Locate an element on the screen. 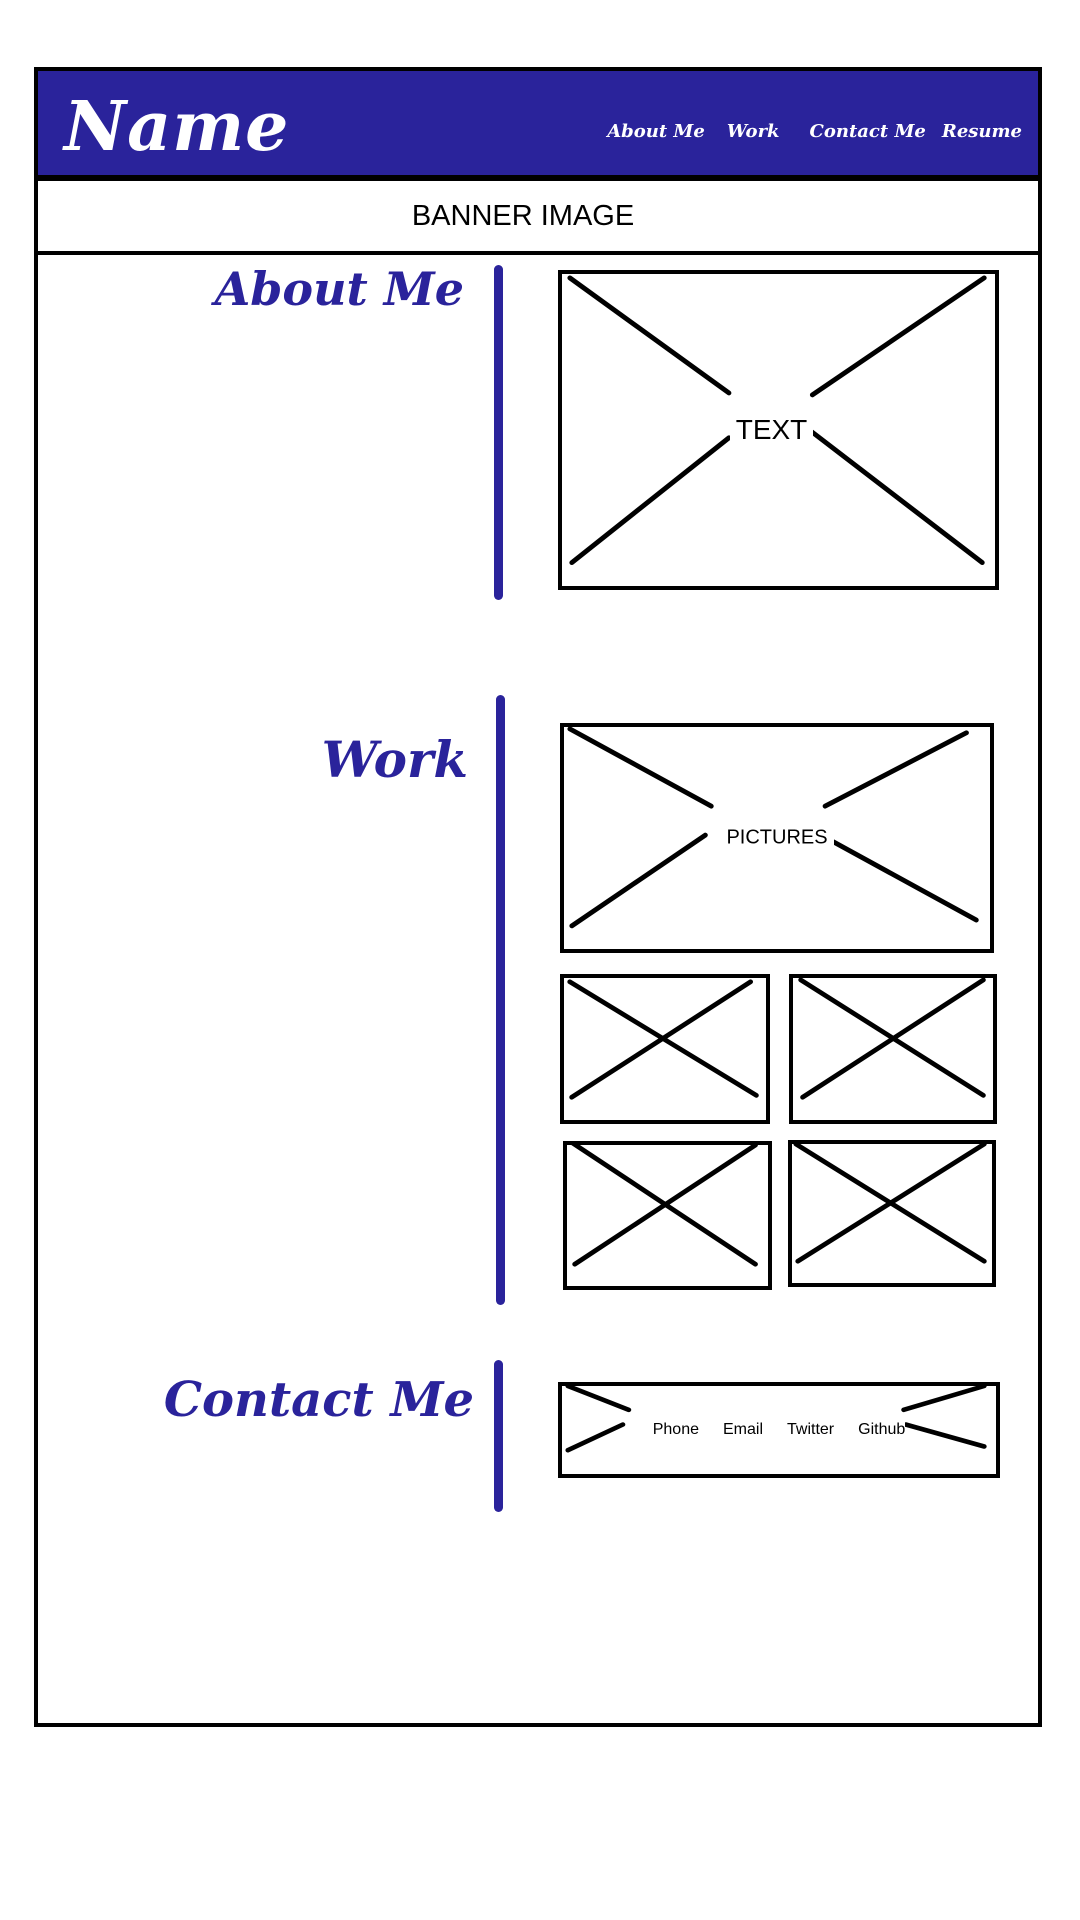  contact-link-phone: Phone is located at coordinates (675, 1430).